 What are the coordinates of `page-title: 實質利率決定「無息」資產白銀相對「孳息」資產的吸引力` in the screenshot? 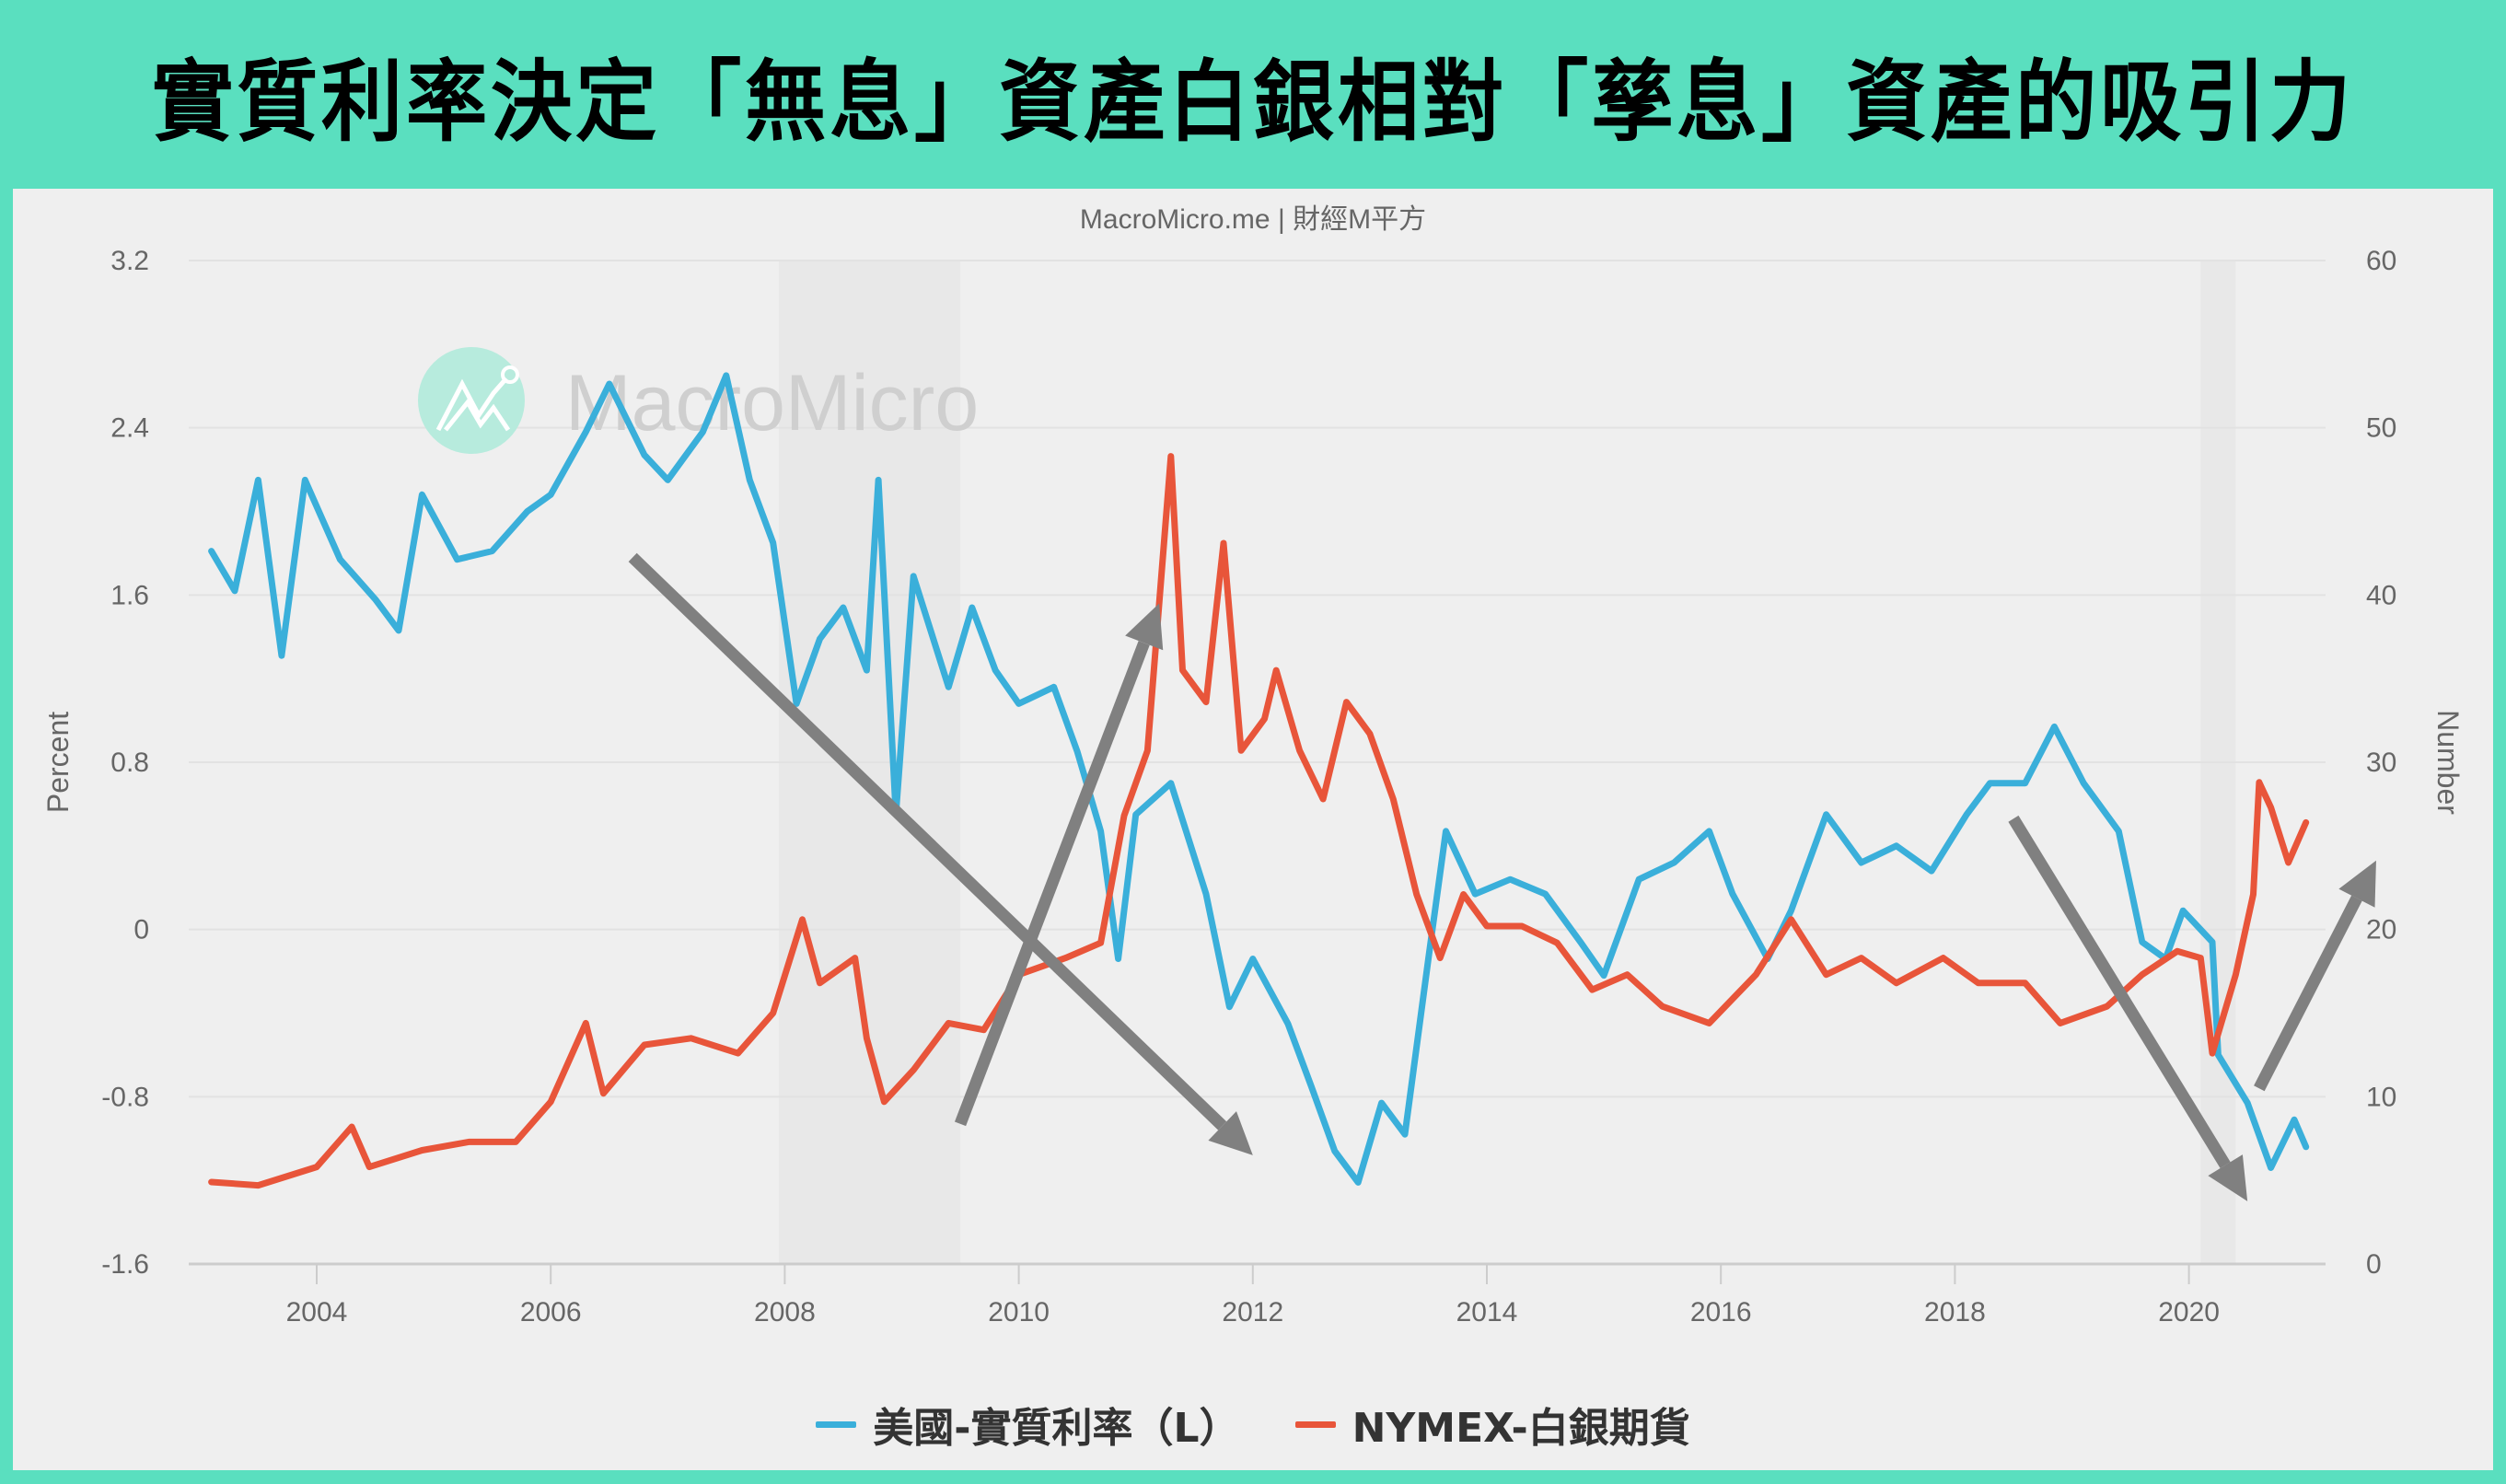 It's located at (1253, 102).